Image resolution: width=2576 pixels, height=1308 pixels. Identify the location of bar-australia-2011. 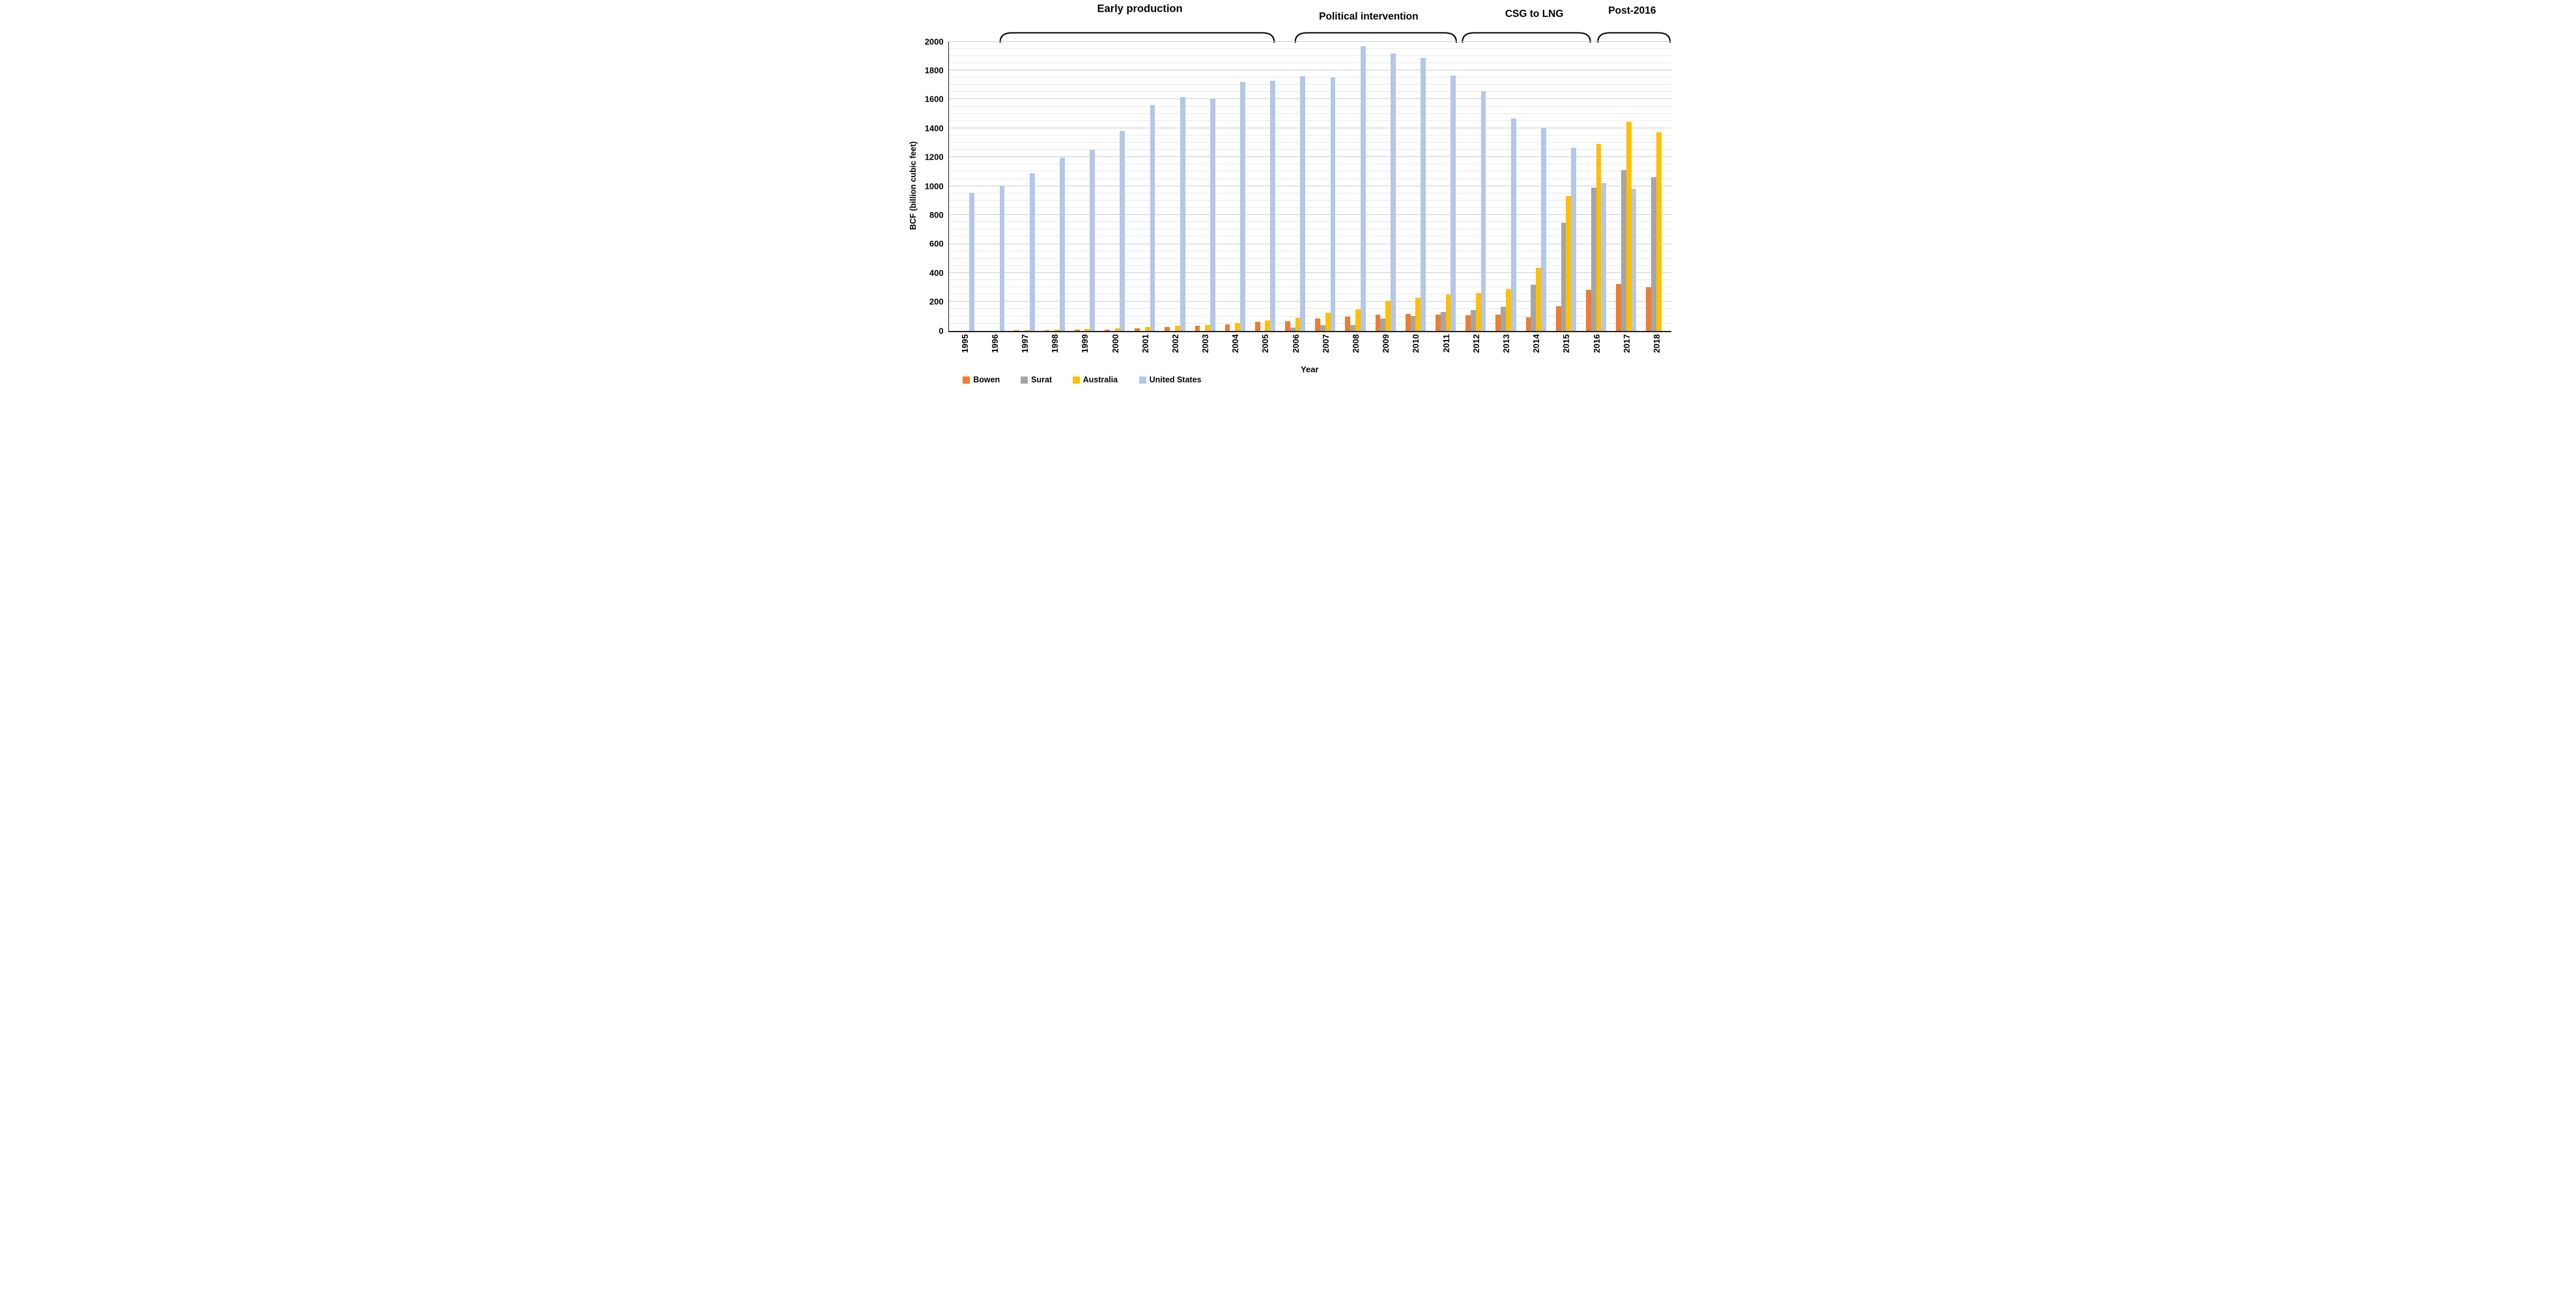
(1448, 312).